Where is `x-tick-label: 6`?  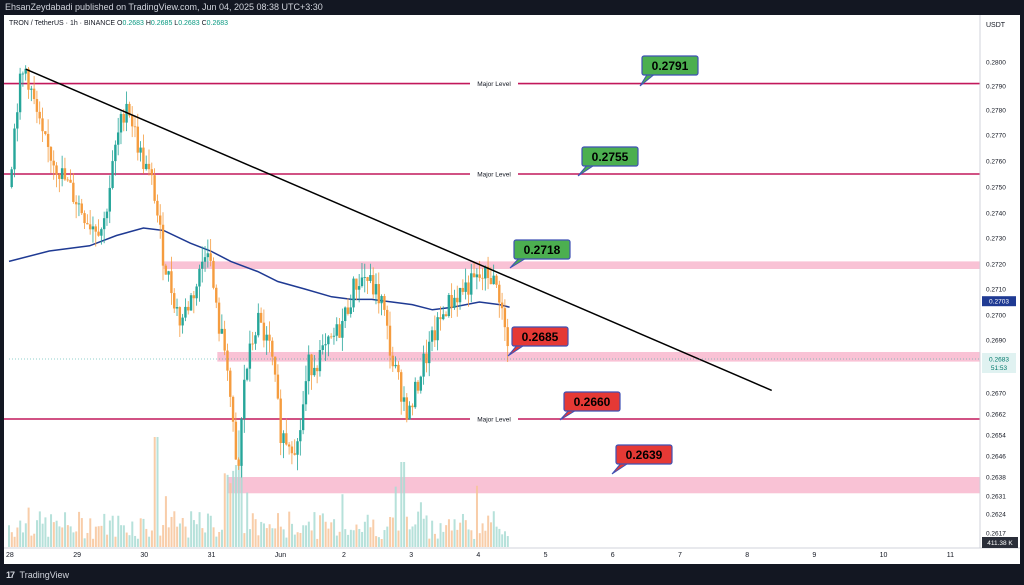
x-tick-label: 6 is located at coordinates (613, 555).